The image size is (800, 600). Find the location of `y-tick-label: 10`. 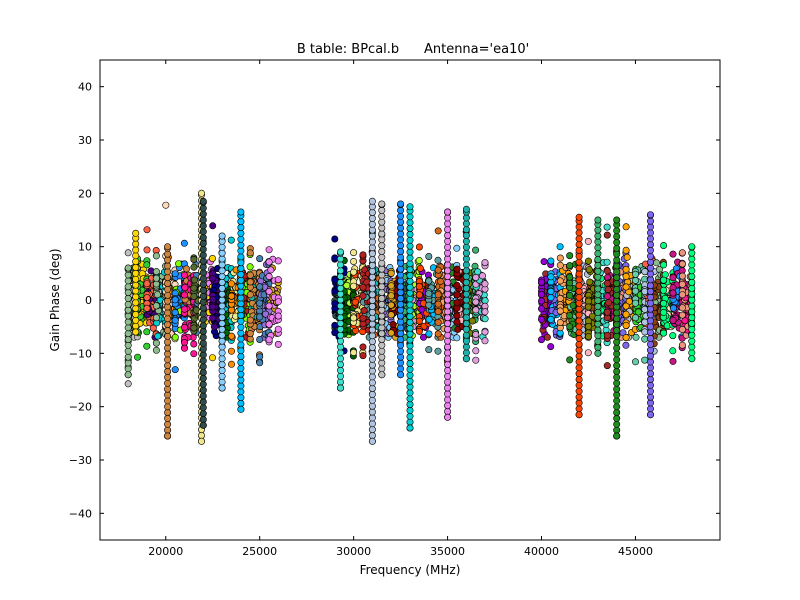

y-tick-label: 10 is located at coordinates (85, 247).